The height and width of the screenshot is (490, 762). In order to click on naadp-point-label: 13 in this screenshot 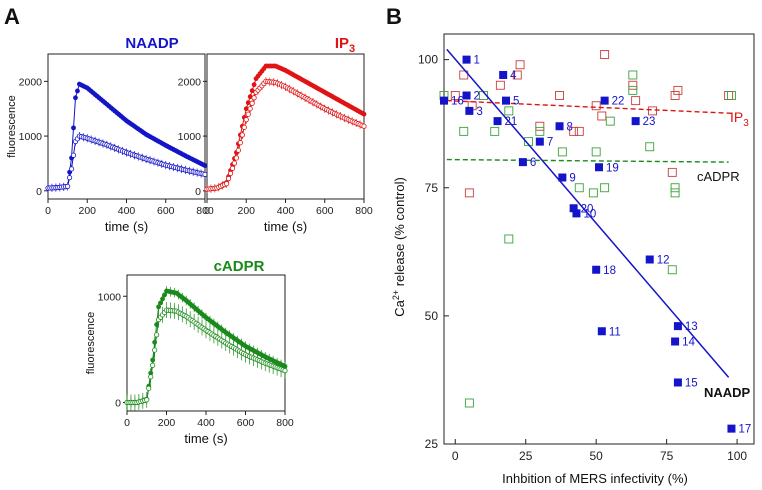, I will do `click(691, 327)`.